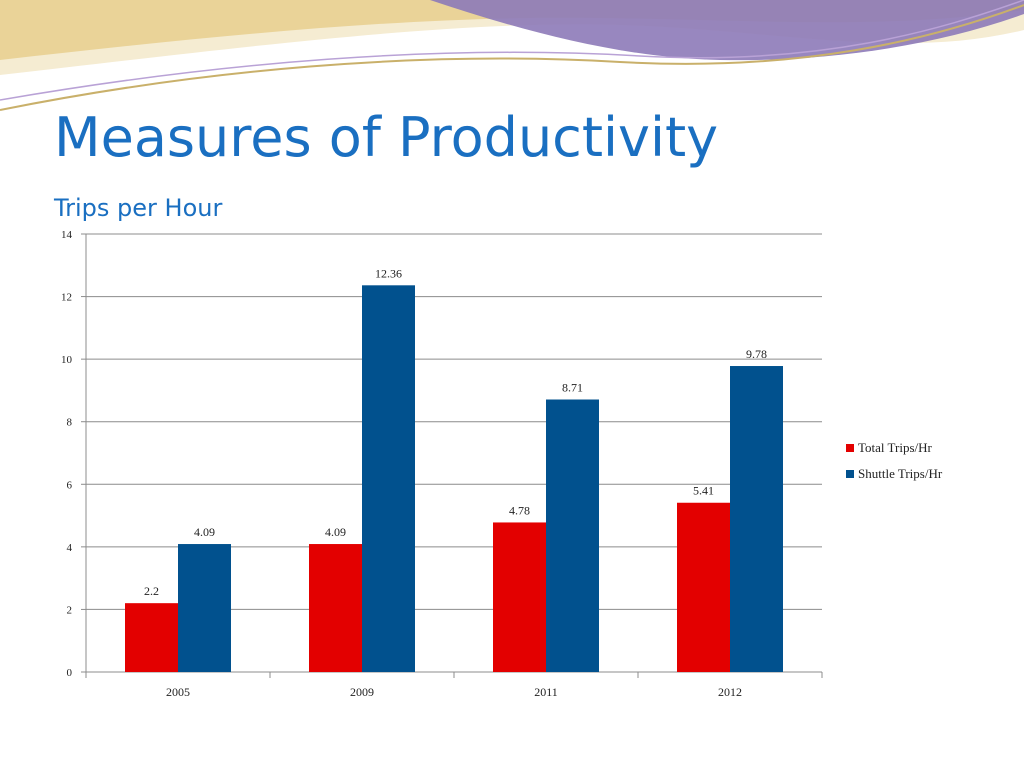 Image resolution: width=1024 pixels, height=768 pixels. What do you see at coordinates (900, 473) in the screenshot?
I see `legend-label: Shuttle Trips/Hr` at bounding box center [900, 473].